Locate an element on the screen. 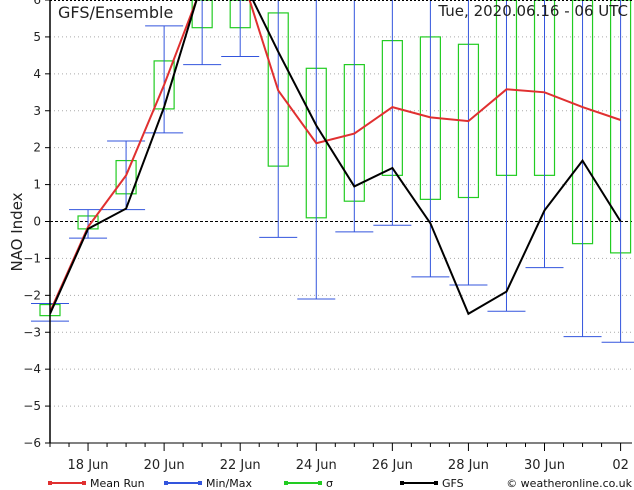  y-axis-label: NAO Index is located at coordinates (17, 231).